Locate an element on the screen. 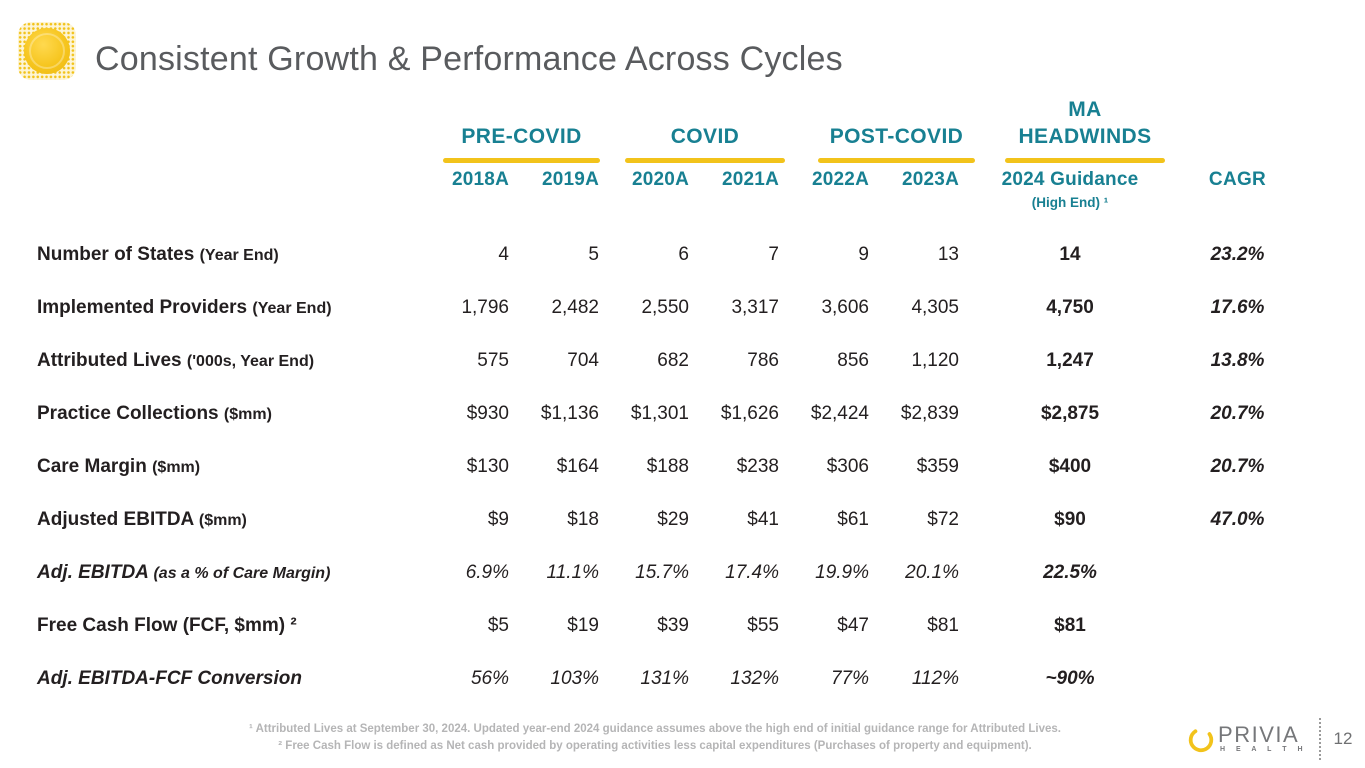 The height and width of the screenshot is (768, 1365). row-value: 856 is located at coordinates (853, 360).